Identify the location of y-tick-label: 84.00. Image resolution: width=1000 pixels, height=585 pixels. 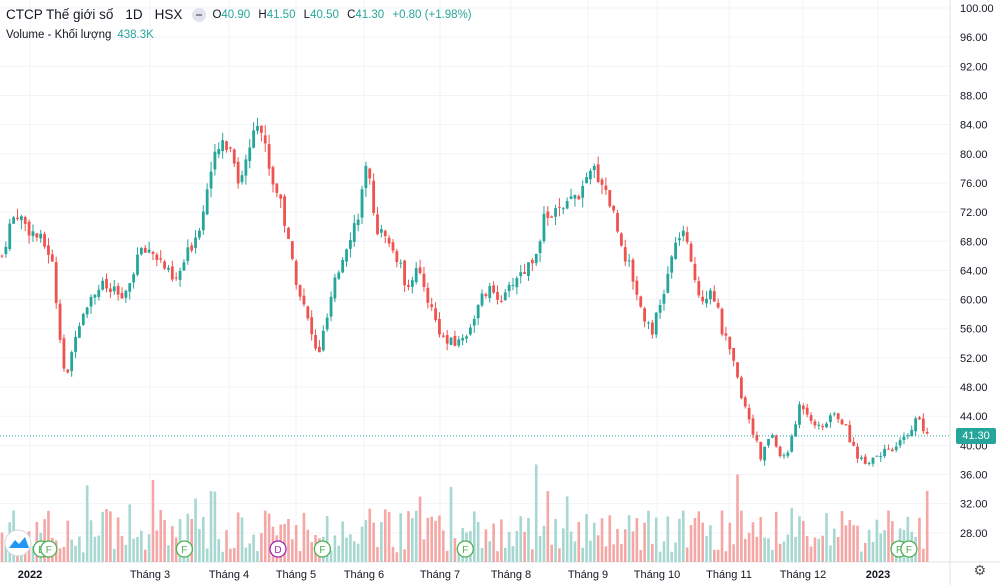
(974, 126).